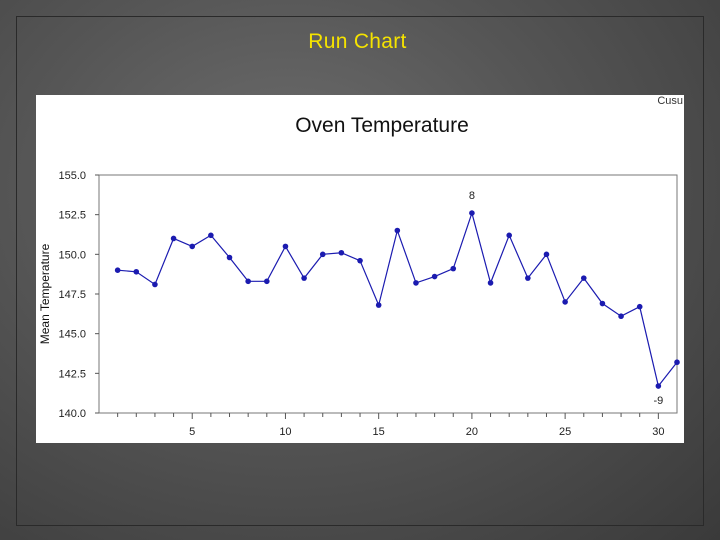 This screenshot has height=540, width=720. What do you see at coordinates (472, 196) in the screenshot?
I see `data-annotation: 8` at bounding box center [472, 196].